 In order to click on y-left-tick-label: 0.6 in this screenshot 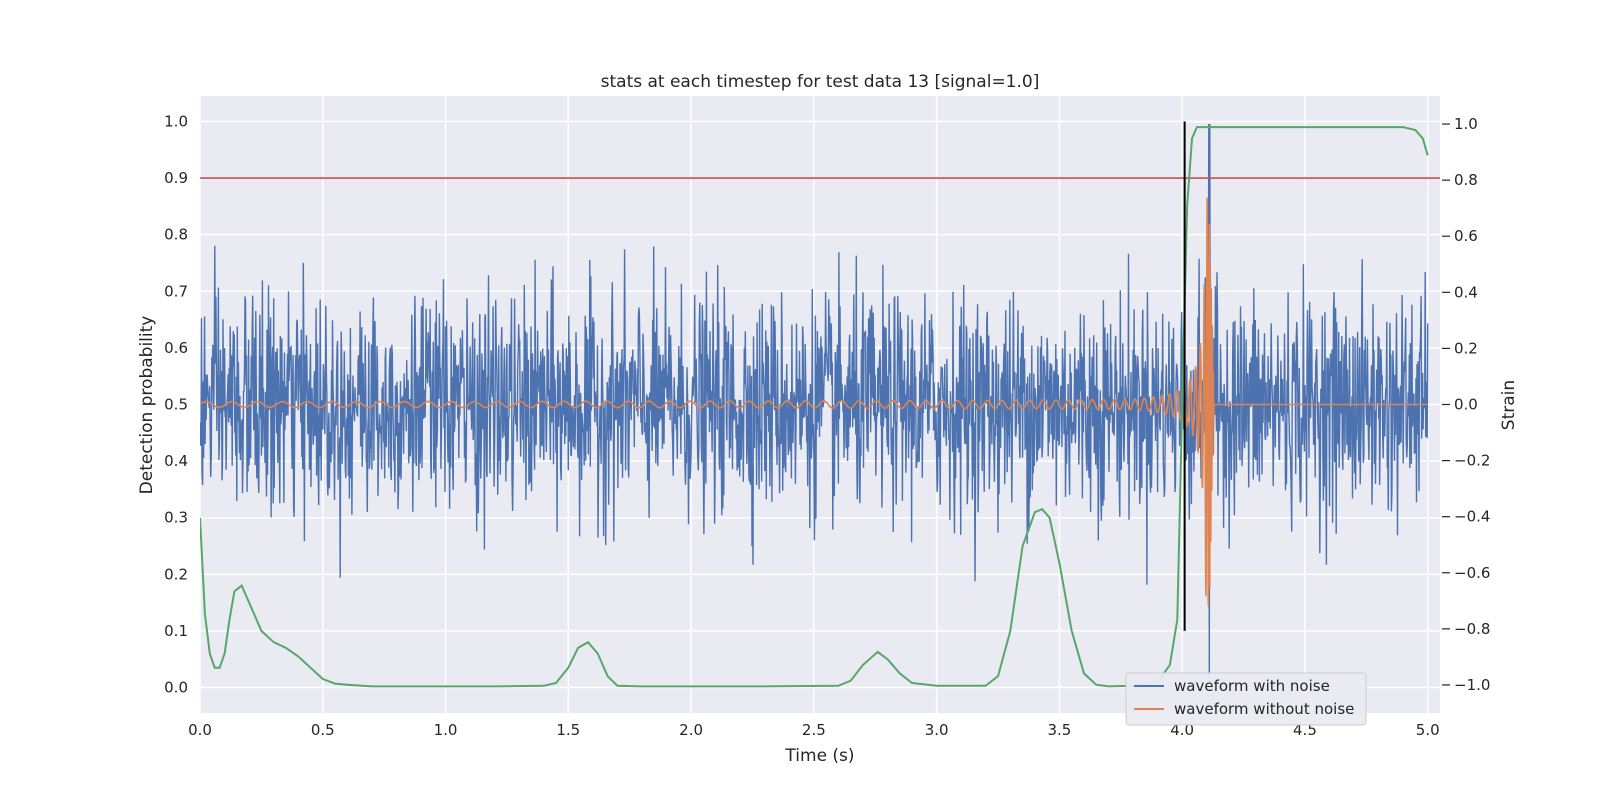, I will do `click(176, 348)`.